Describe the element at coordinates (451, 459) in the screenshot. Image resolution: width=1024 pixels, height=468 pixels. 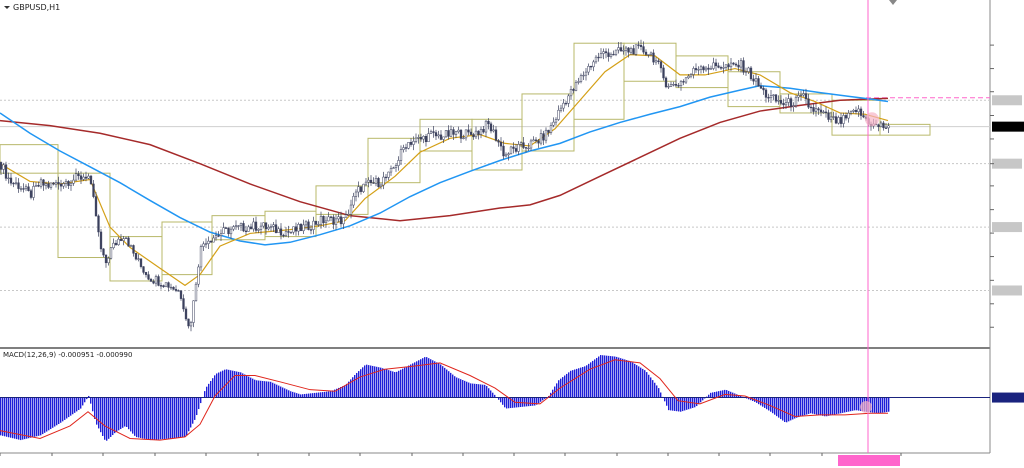
I see `time-axis` at that location.